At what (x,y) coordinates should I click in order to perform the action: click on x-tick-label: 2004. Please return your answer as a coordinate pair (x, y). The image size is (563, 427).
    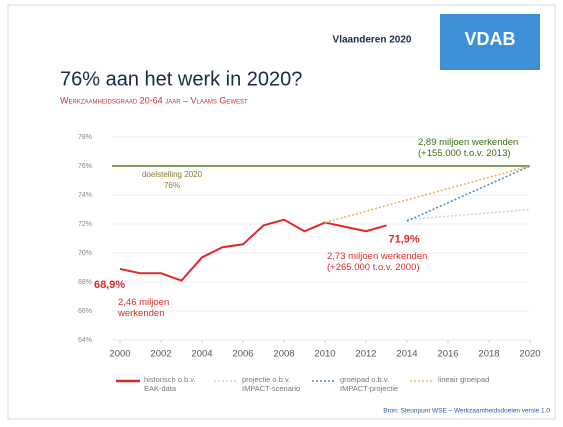
    Looking at the image, I should click on (201, 354).